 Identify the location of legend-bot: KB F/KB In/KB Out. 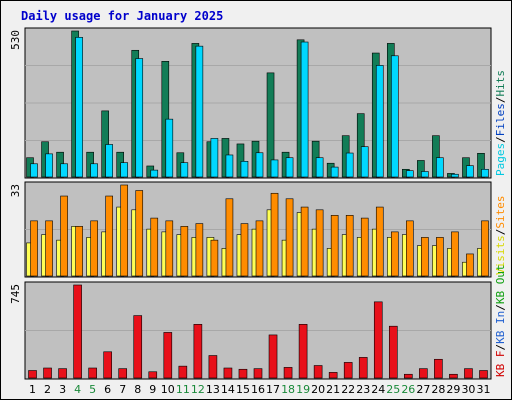
(500, 320).